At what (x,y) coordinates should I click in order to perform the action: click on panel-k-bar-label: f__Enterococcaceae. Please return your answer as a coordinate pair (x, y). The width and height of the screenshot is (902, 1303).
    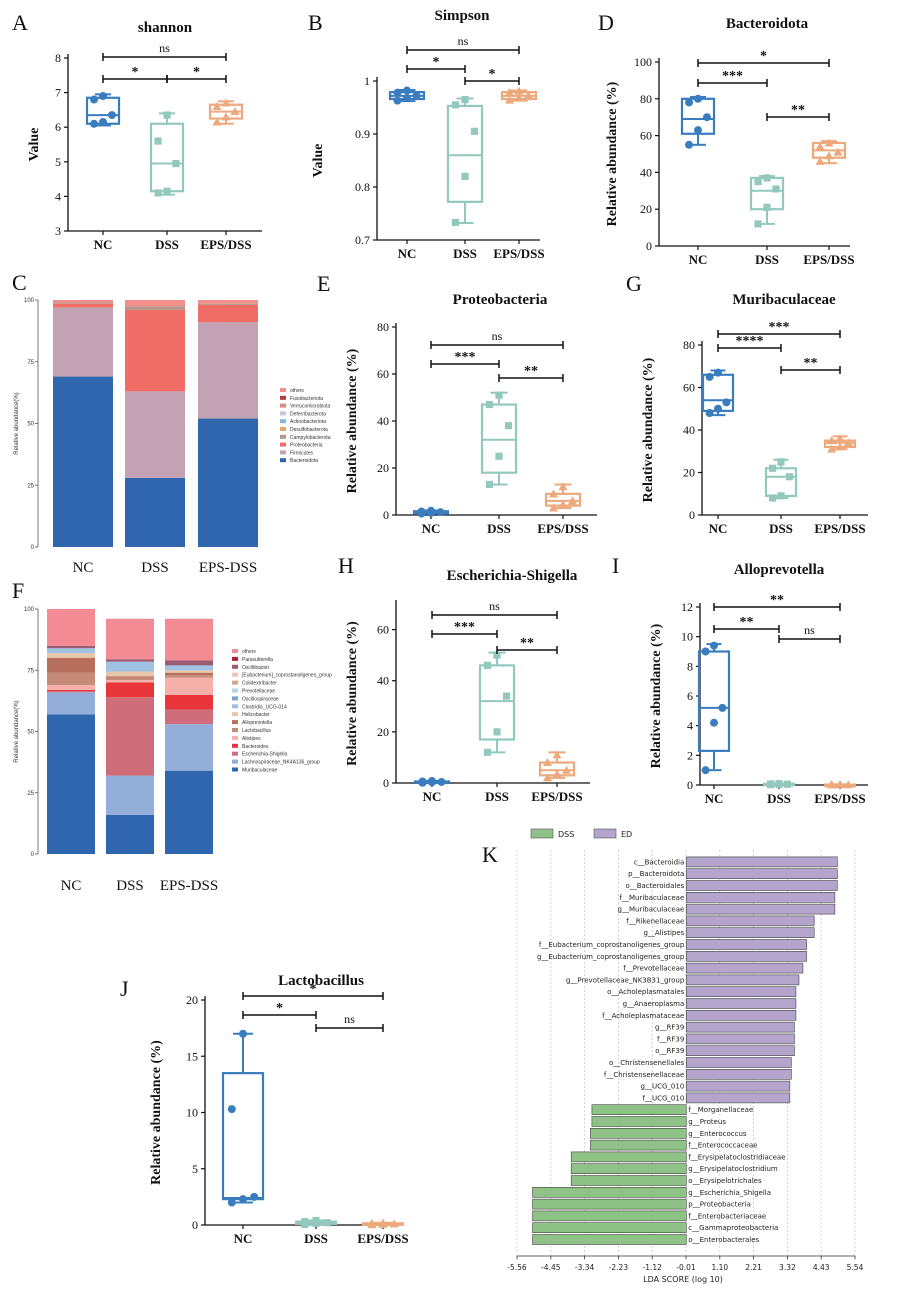
    Looking at the image, I should click on (722, 1146).